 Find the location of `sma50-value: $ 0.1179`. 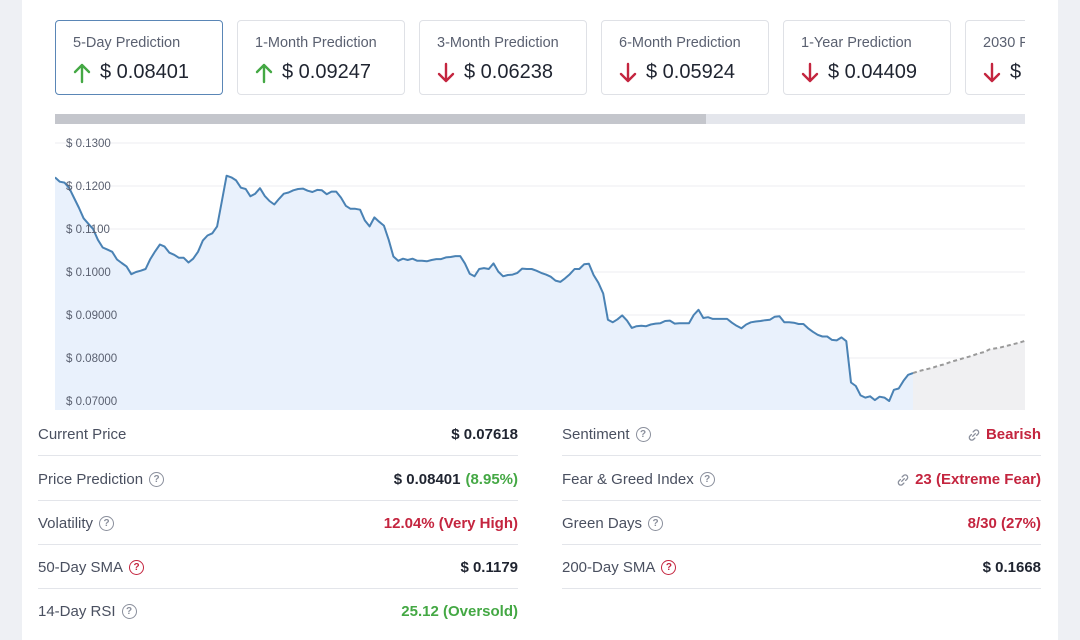

sma50-value: $ 0.1179 is located at coordinates (489, 567).